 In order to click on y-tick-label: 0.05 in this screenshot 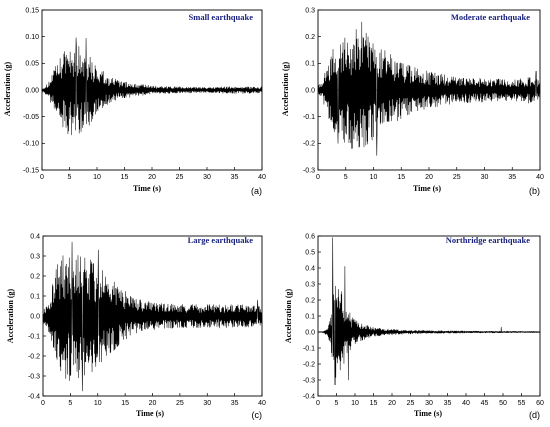, I will do `click(32, 64)`.